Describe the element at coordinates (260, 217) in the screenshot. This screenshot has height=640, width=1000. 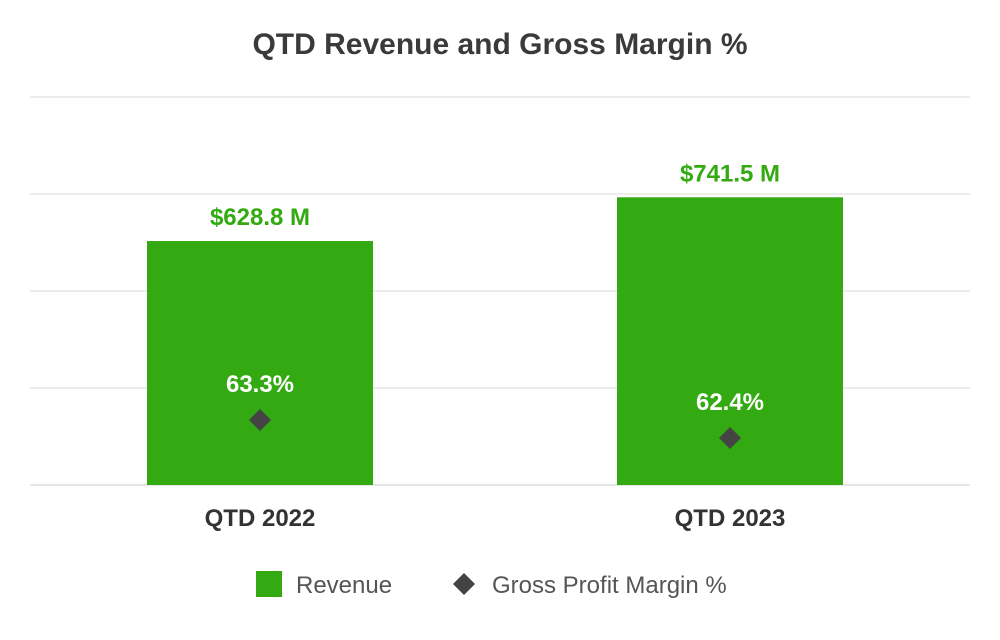
I see `bar-value-label: $628.8 M` at that location.